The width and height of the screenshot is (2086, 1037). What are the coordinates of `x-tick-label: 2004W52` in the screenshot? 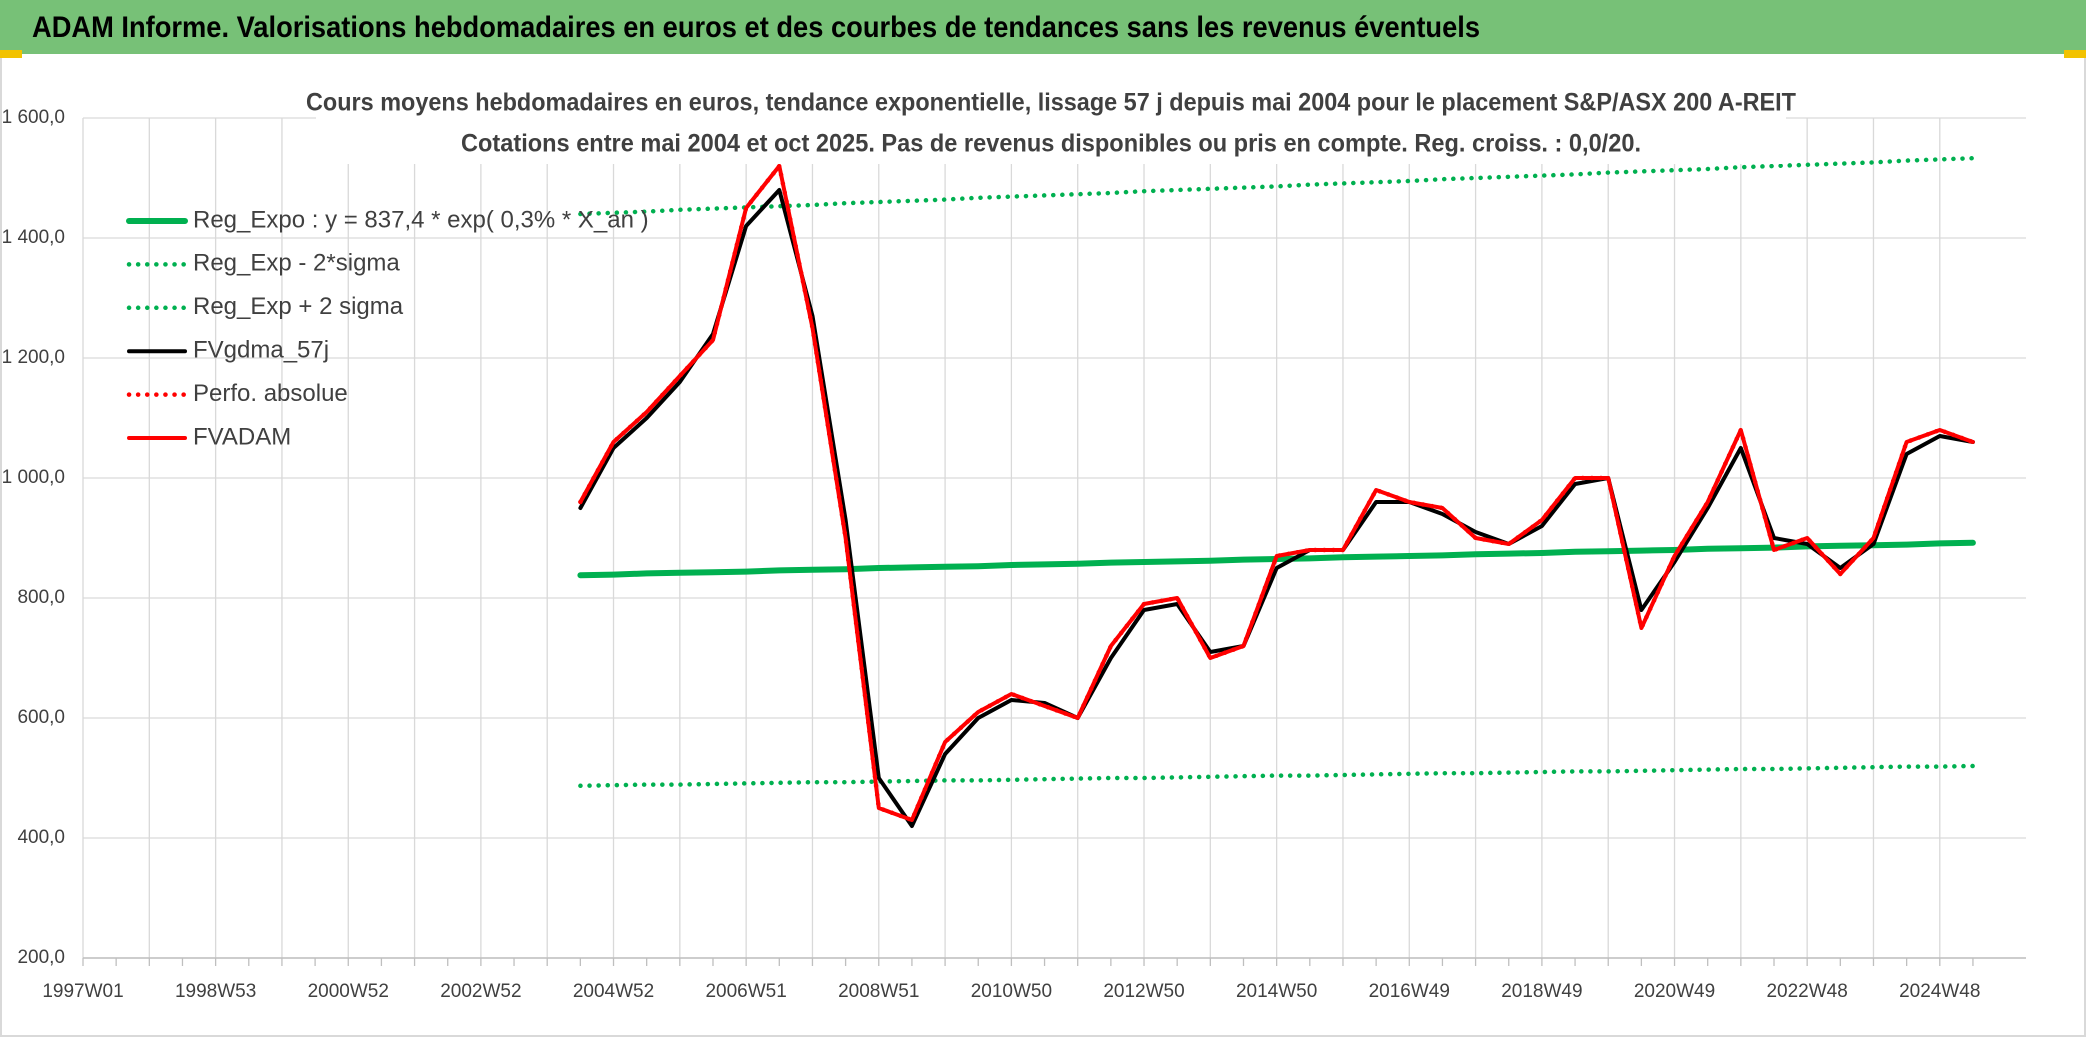 It's located at (613, 991).